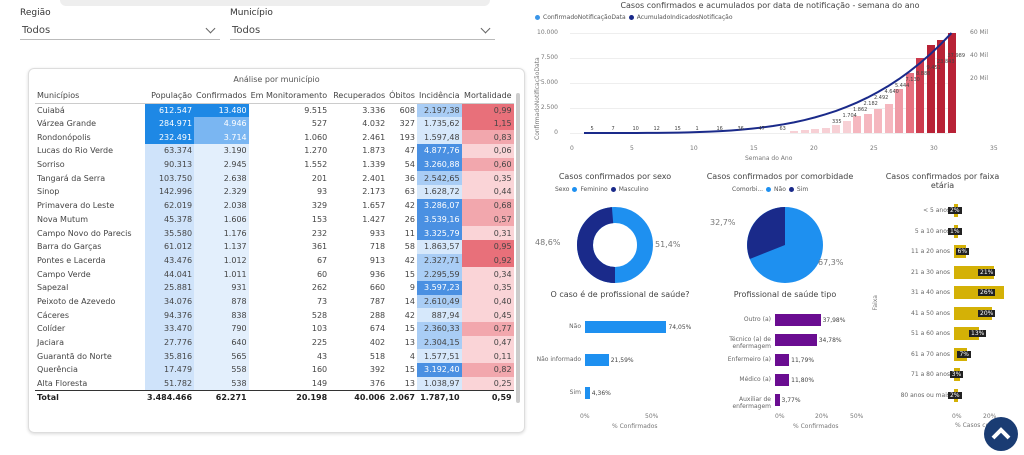  What do you see at coordinates (36, 30) in the screenshot?
I see `regiao-value: Todos` at bounding box center [36, 30].